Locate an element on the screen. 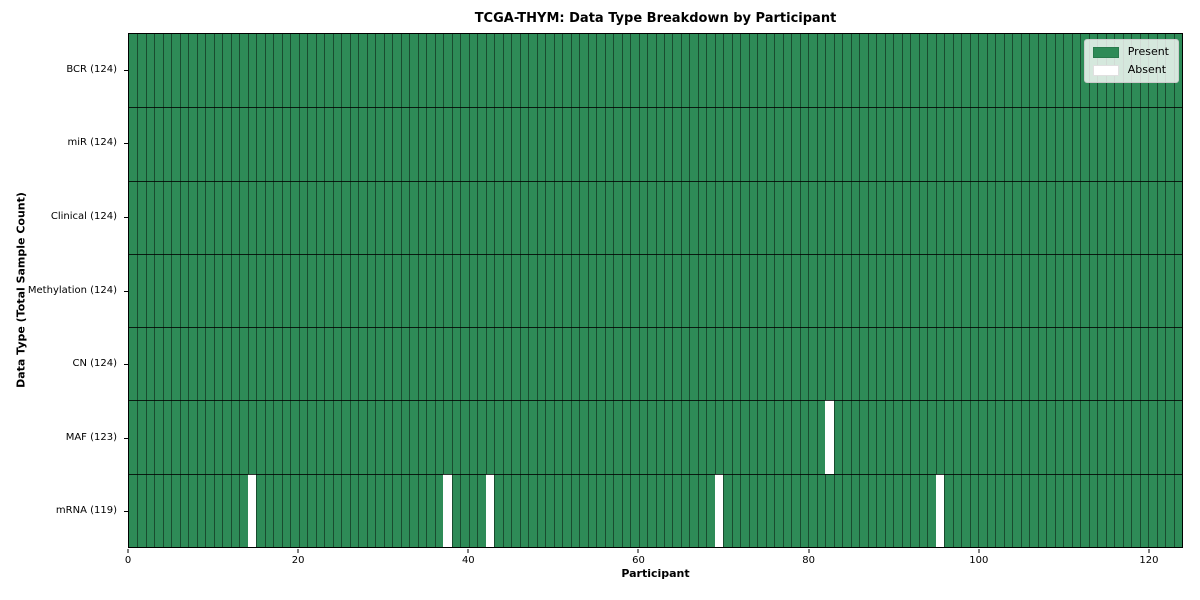 The image size is (1200, 600). legend-label-absent: Absent is located at coordinates (1147, 69).